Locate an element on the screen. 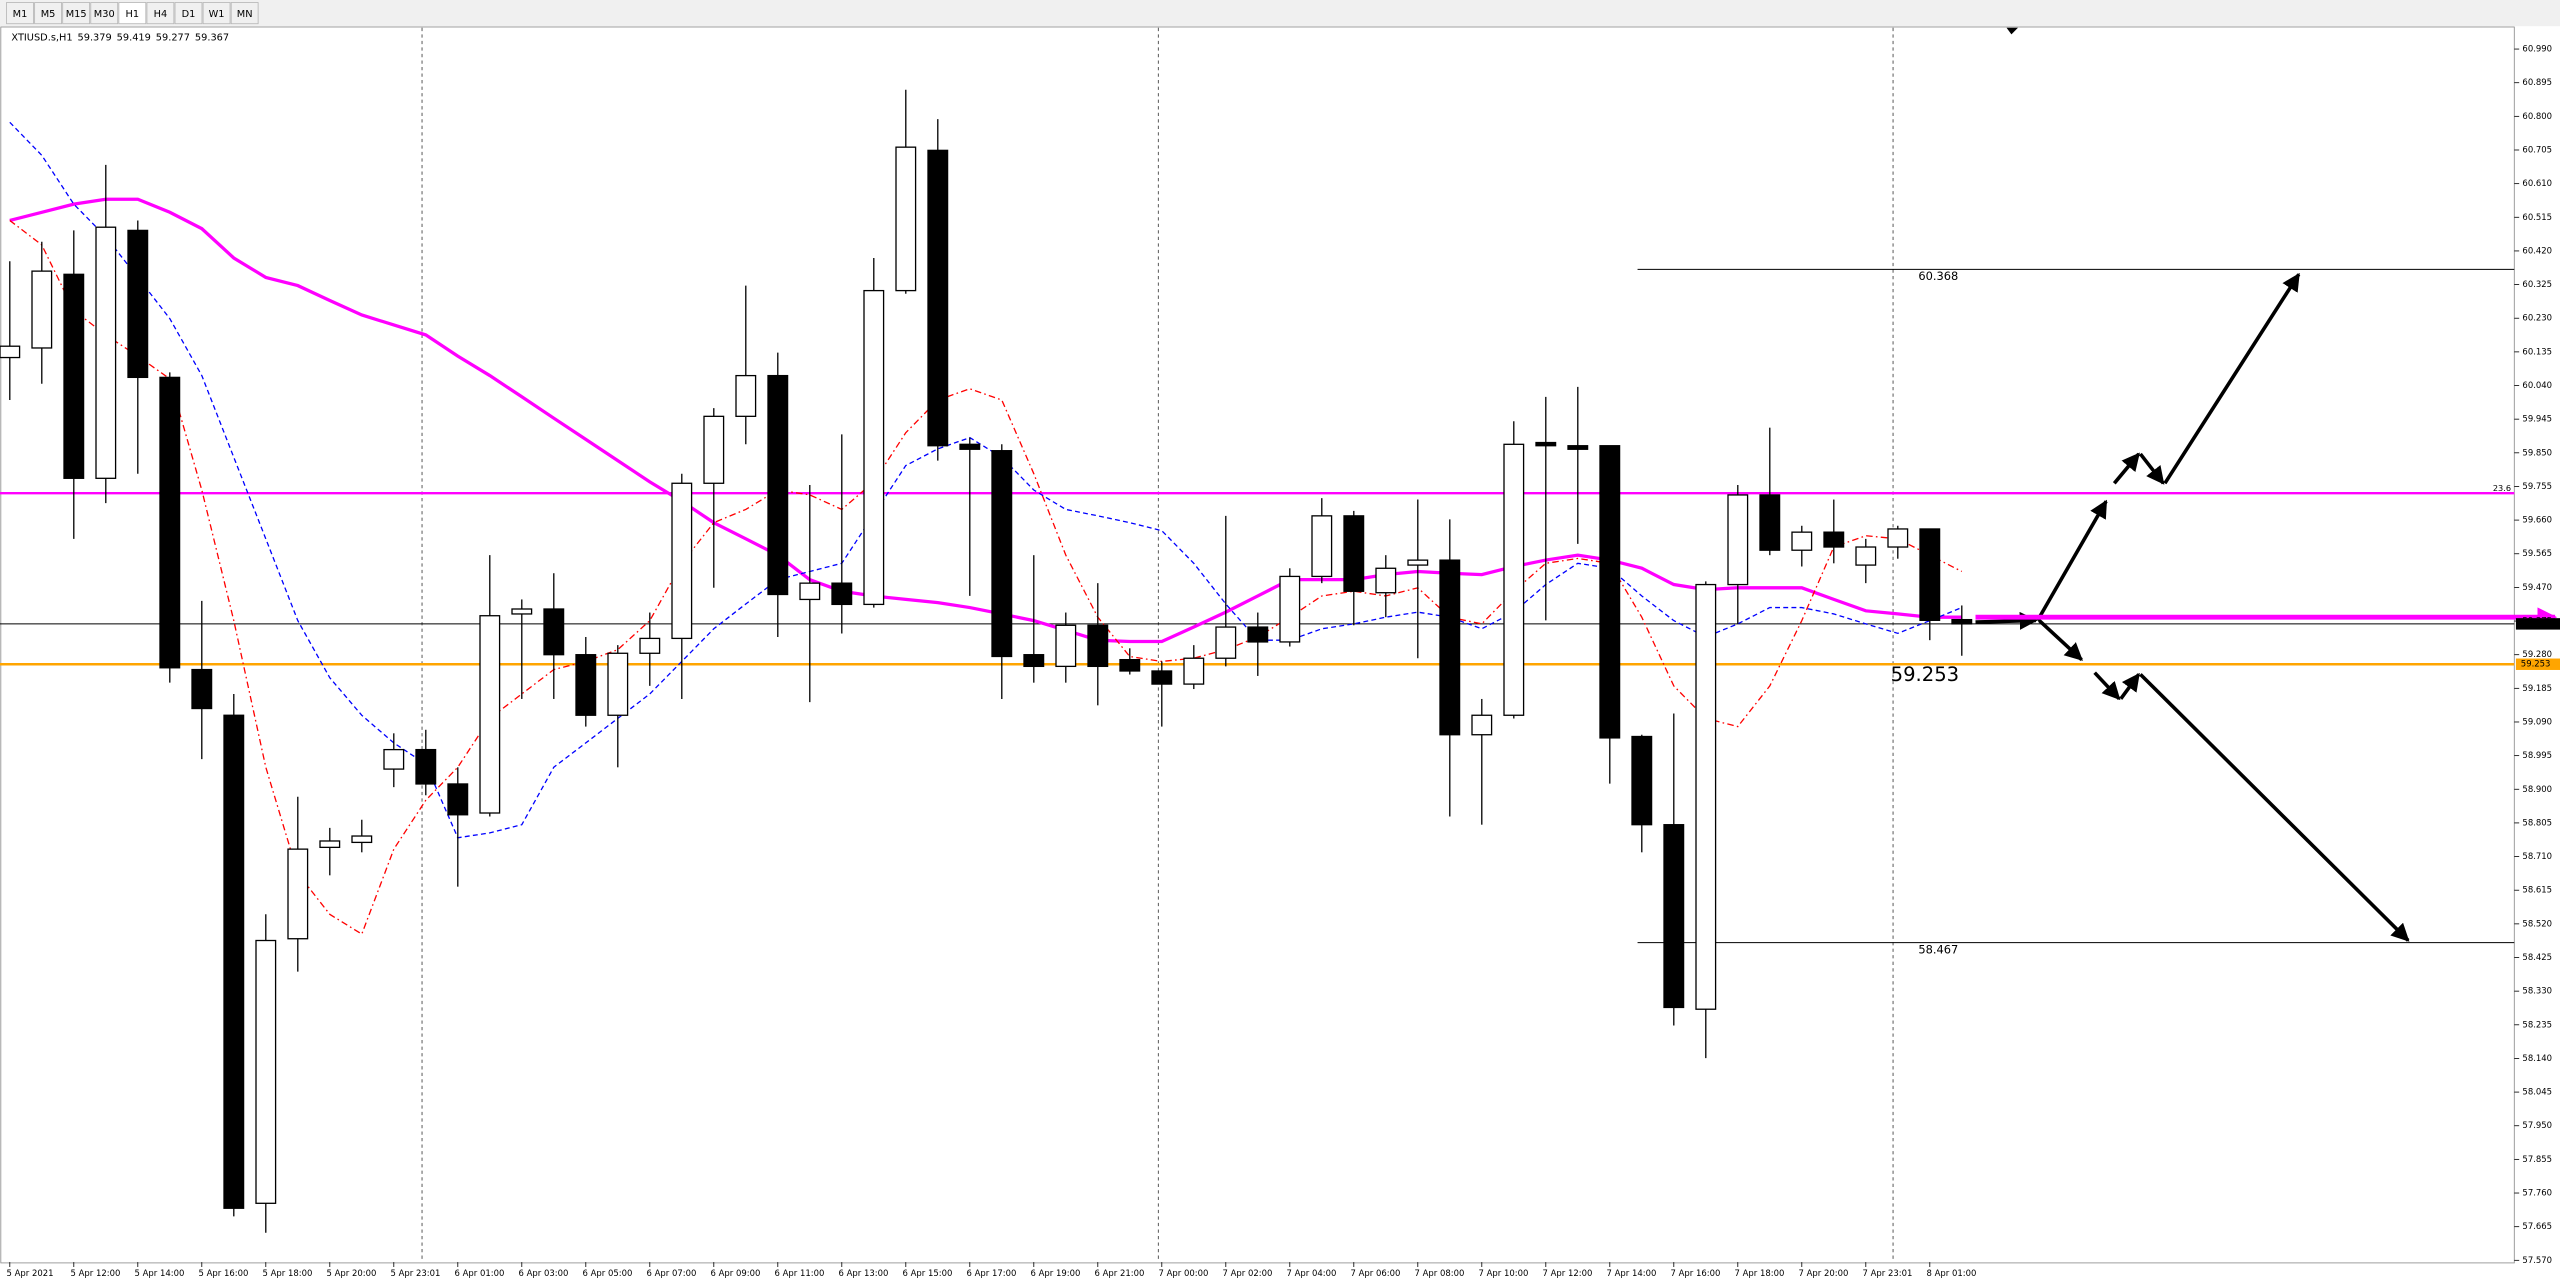 Image resolution: width=2560 pixels, height=1285 pixels. y-tick-label: 57.760 is located at coordinates (2537, 1193).